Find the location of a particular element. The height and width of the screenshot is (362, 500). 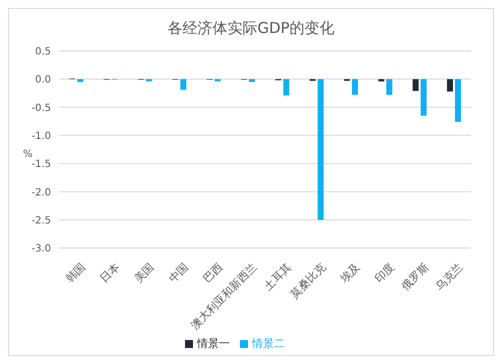

y-tick-label: -0.5 is located at coordinates (41, 108).